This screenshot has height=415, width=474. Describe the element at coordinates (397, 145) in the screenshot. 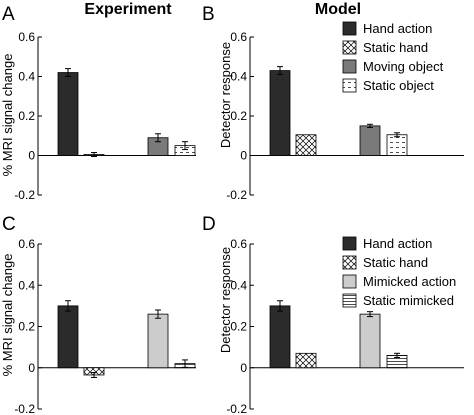

I see `bar-static-object` at that location.